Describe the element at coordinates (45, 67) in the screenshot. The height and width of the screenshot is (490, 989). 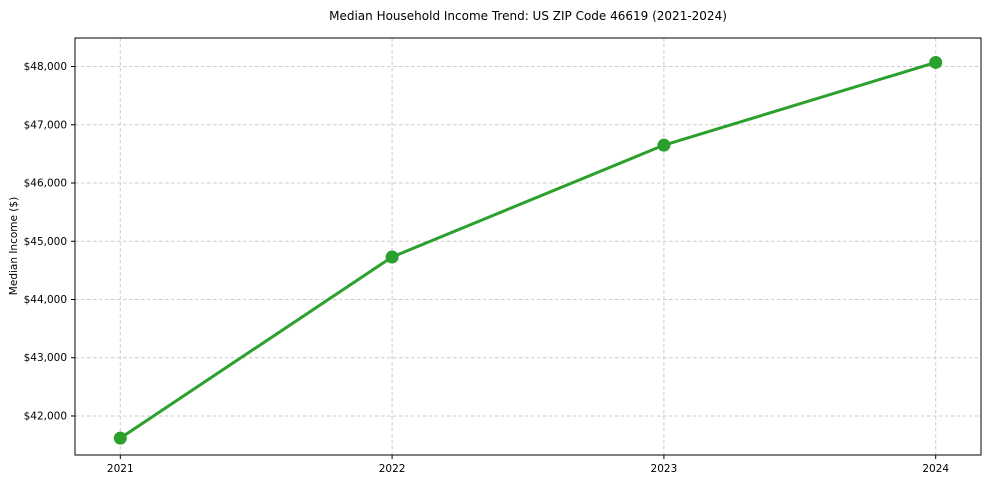
I see `y-tick-label: $48,000` at that location.